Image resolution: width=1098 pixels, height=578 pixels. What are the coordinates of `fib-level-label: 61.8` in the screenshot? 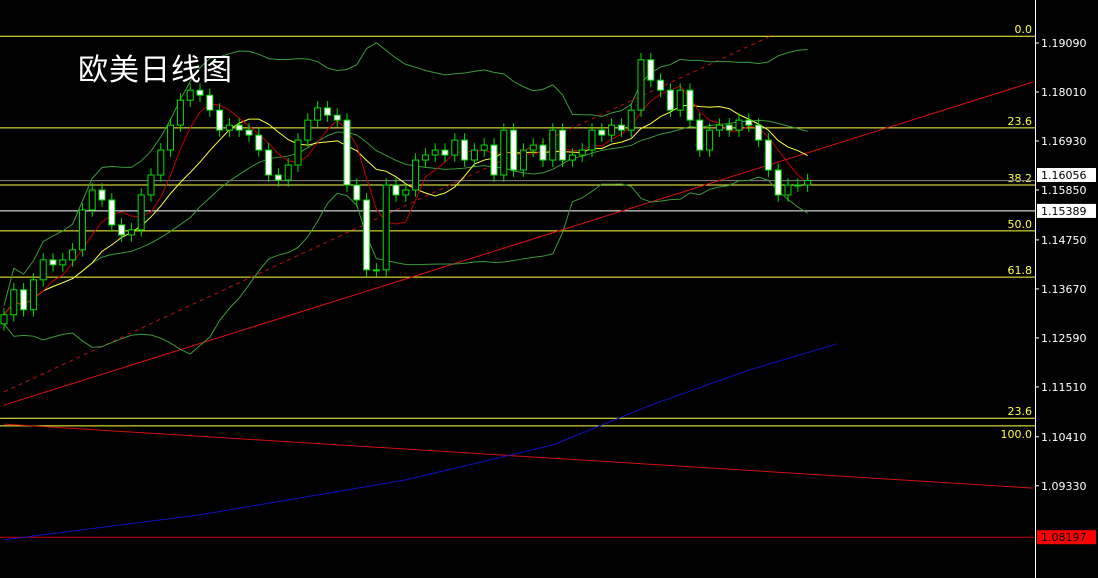 It's located at (1020, 270).